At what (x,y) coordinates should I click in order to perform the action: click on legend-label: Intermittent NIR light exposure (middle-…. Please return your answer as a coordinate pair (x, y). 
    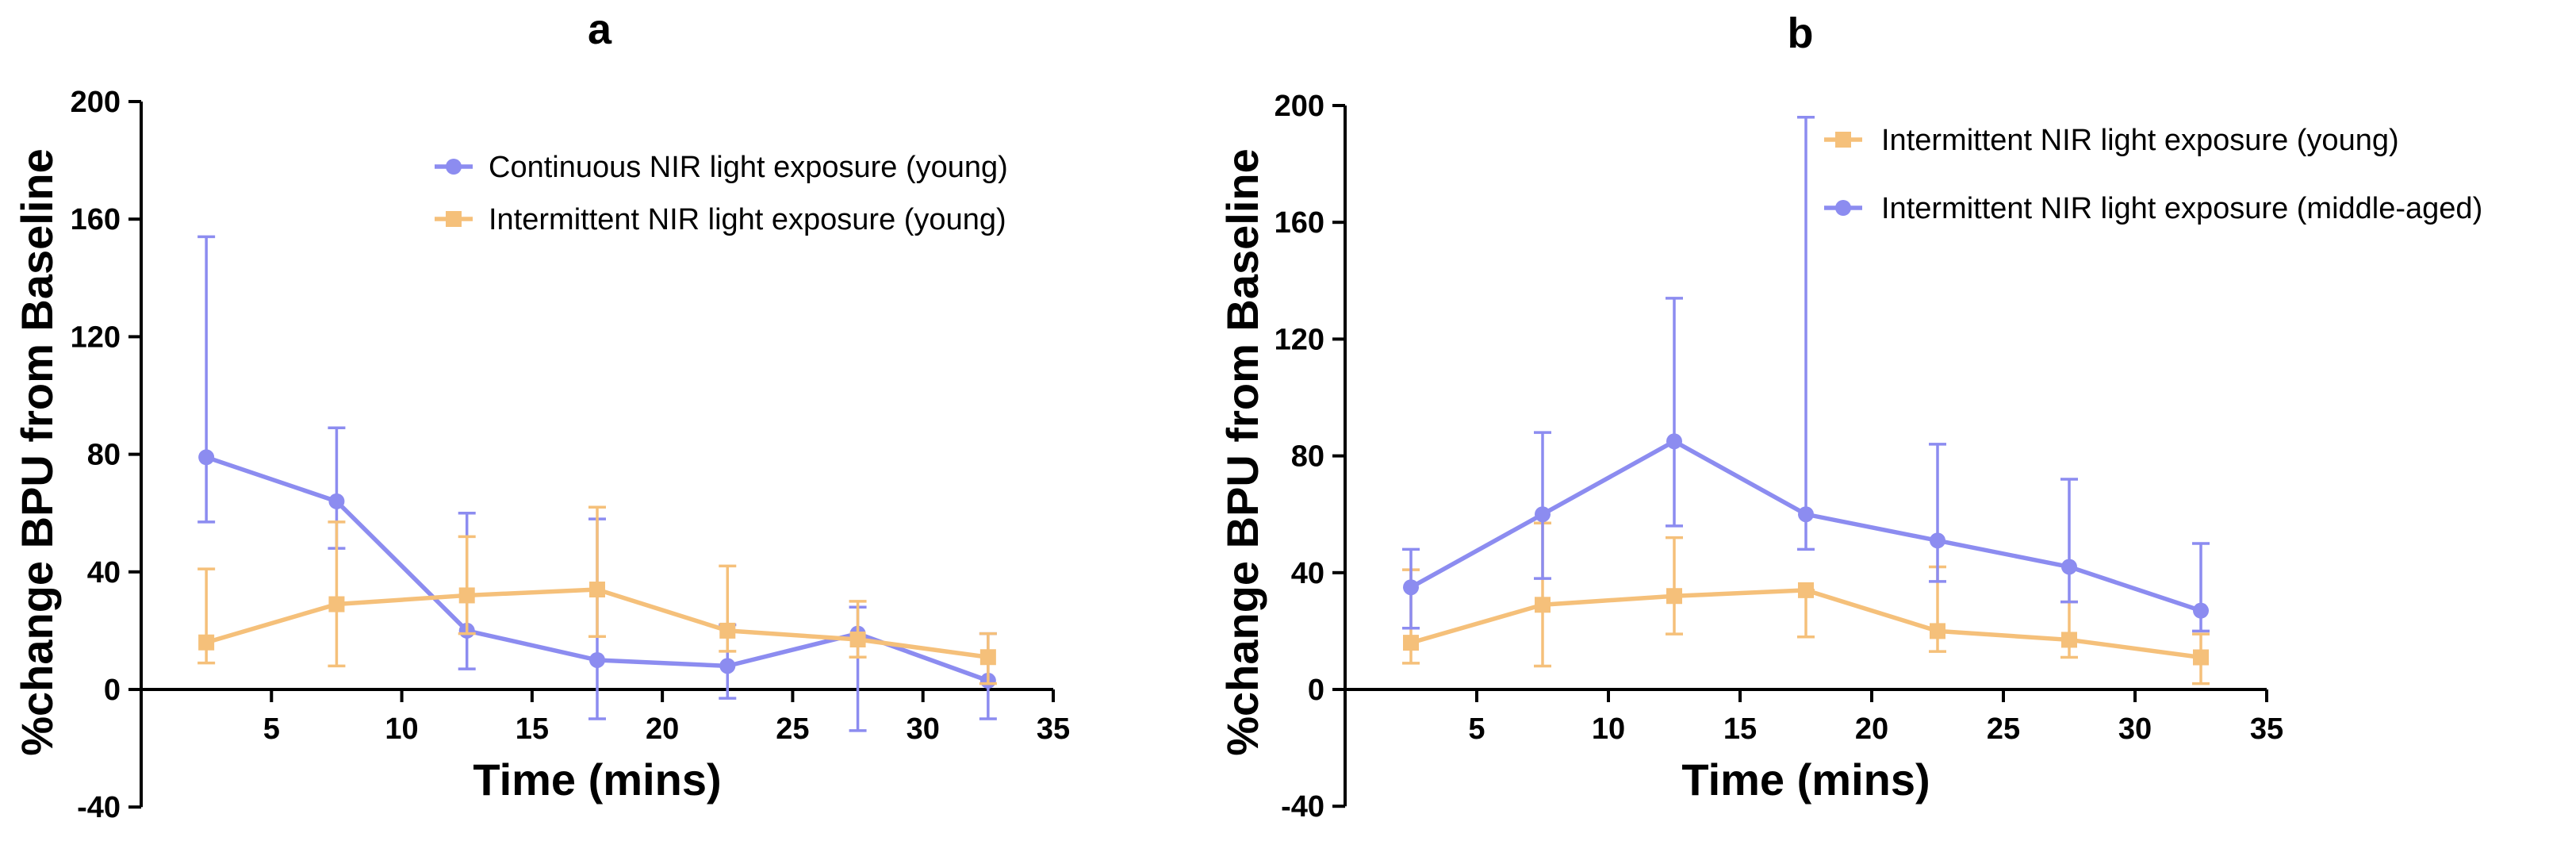
    Looking at the image, I should click on (2181, 209).